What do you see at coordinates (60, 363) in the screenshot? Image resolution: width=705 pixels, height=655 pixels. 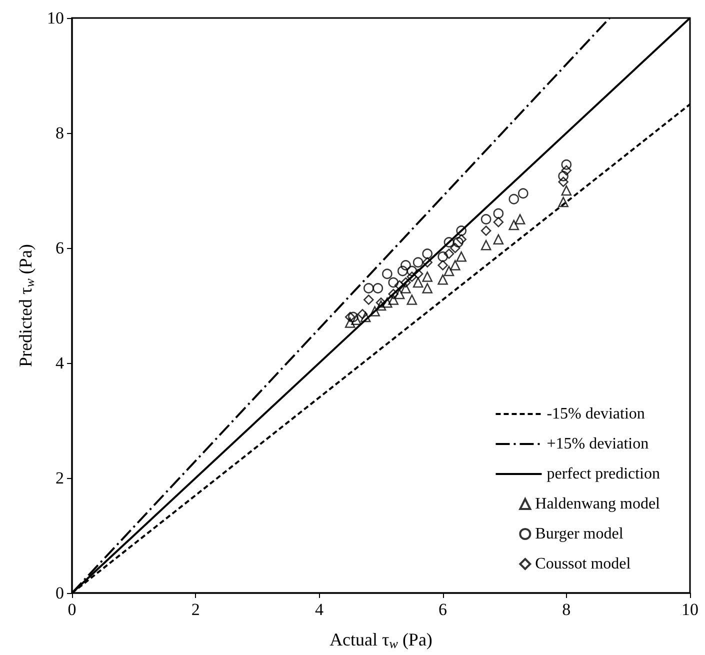 I see `y-tick-label: 4` at bounding box center [60, 363].